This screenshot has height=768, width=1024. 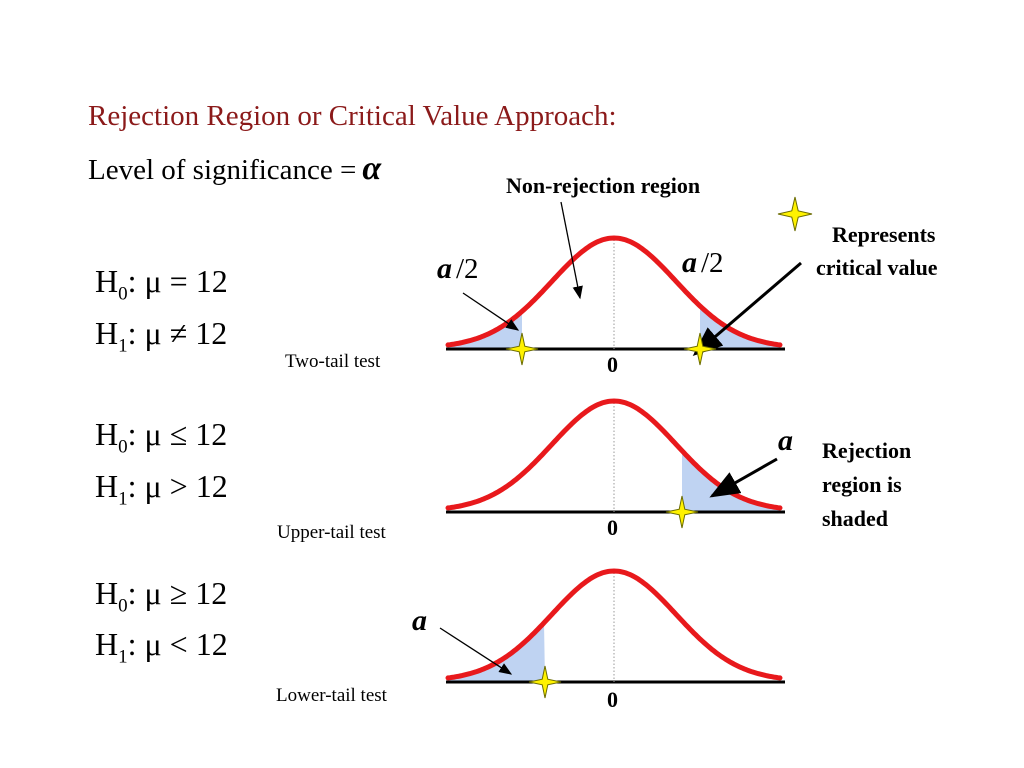 What do you see at coordinates (161, 489) in the screenshot?
I see `hypothesis-h1-upper-tail: H1: μ > 12` at bounding box center [161, 489].